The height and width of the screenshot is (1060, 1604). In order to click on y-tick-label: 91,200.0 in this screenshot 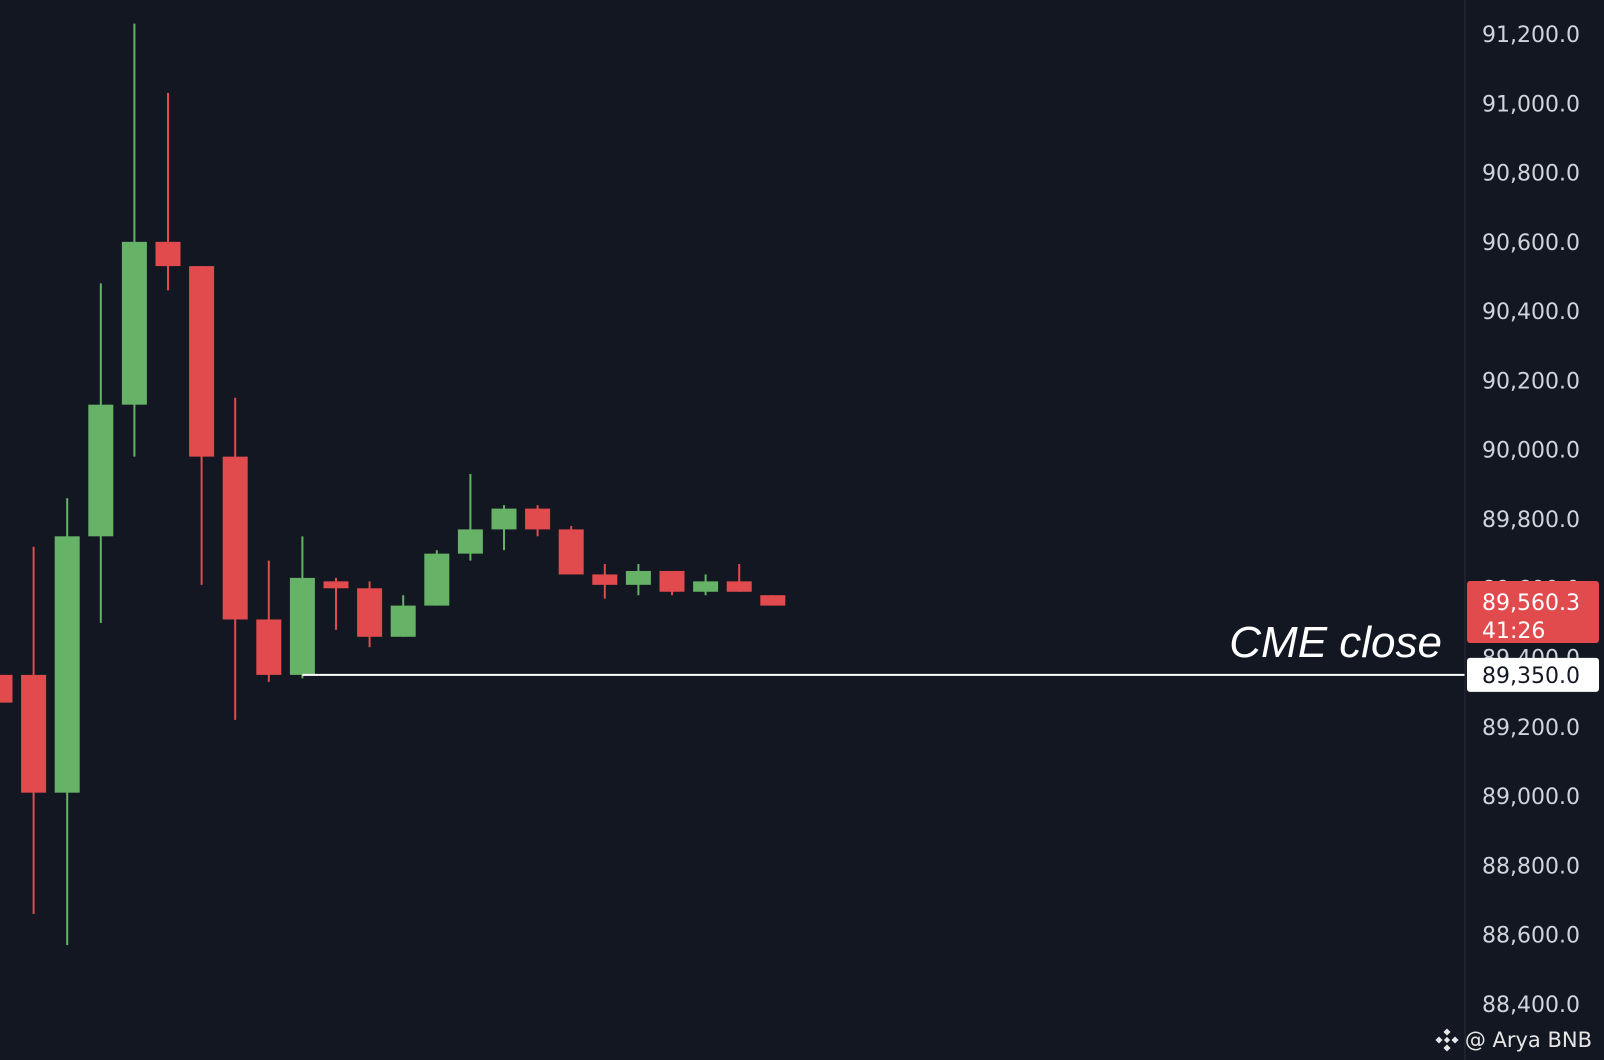, I will do `click(1531, 35)`.